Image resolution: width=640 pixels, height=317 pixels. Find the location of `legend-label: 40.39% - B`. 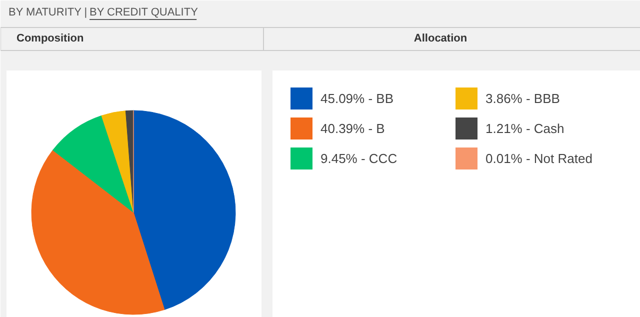

legend-label: 40.39% - B is located at coordinates (352, 128).